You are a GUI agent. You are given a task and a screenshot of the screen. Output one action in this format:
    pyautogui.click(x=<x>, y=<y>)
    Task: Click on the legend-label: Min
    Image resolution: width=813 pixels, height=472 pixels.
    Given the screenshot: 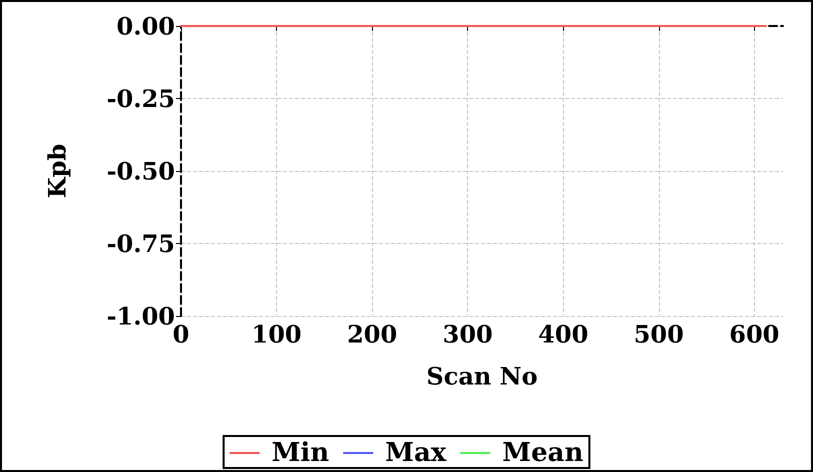 What is the action you would take?
    pyautogui.click(x=301, y=453)
    